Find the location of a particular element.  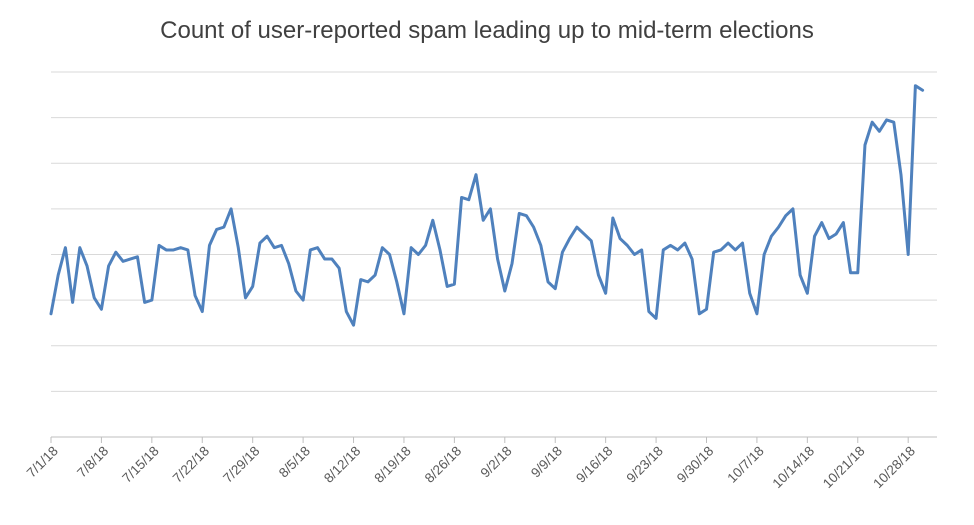

x-tick-label: 8/26/18 is located at coordinates (443, 464).